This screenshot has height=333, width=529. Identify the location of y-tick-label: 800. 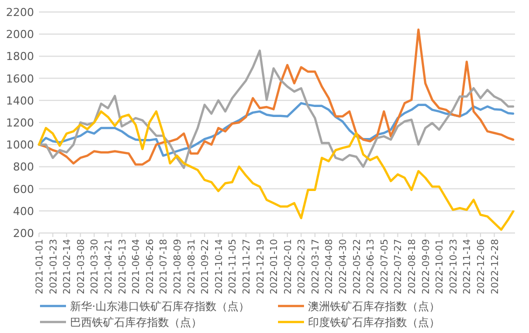
(23, 167).